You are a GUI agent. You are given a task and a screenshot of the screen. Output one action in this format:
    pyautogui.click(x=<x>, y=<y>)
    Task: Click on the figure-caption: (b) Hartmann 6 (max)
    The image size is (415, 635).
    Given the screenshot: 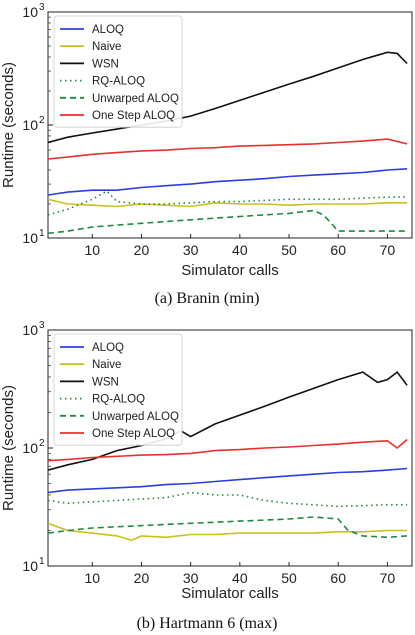 What is the action you would take?
    pyautogui.click(x=207, y=623)
    